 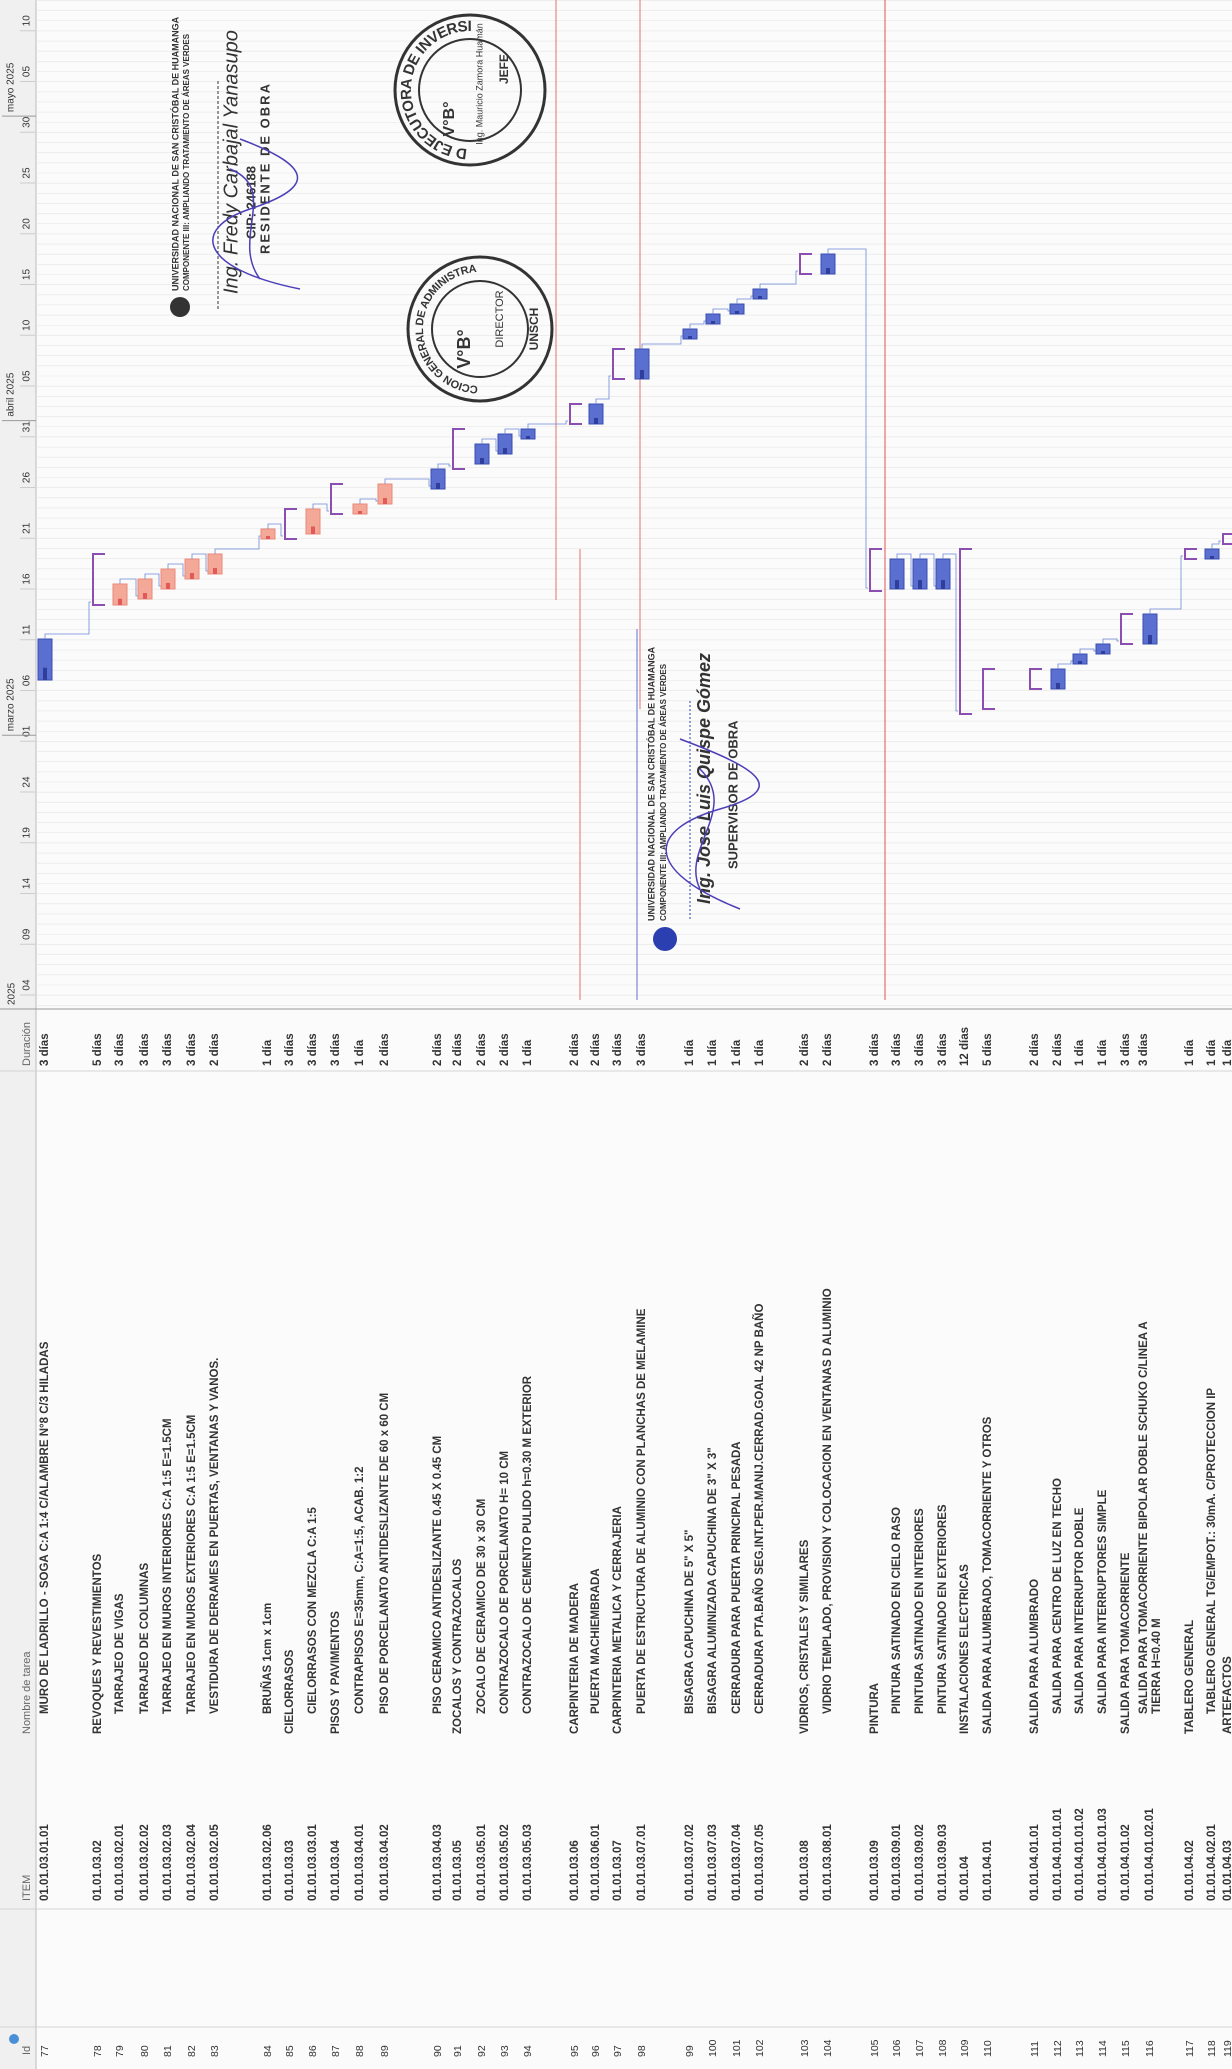 I want to click on row-name: CONTRAPISOS E=35mm, C:A=1:5, ACAB. 1:2, so click(x=360, y=1590).